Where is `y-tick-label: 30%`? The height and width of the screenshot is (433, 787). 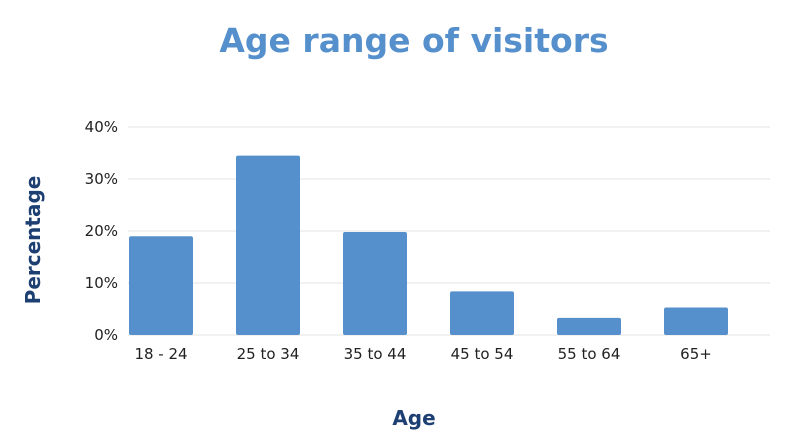 y-tick-label: 30% is located at coordinates (101, 179).